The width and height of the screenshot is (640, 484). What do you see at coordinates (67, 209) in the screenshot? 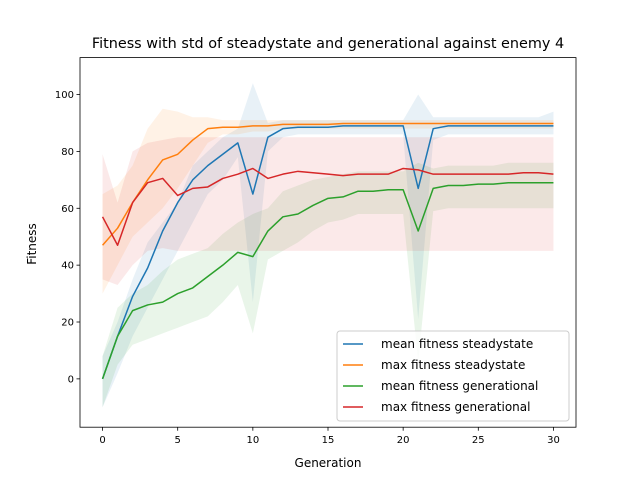
I see `y-tick-label: 60` at bounding box center [67, 209].